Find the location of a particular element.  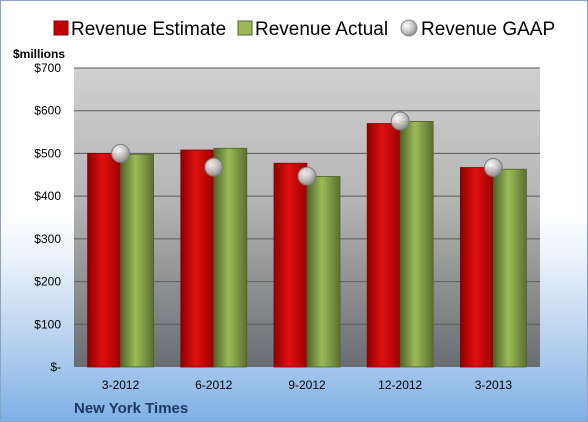

y-axis-unit-label: $millions is located at coordinates (39, 54).